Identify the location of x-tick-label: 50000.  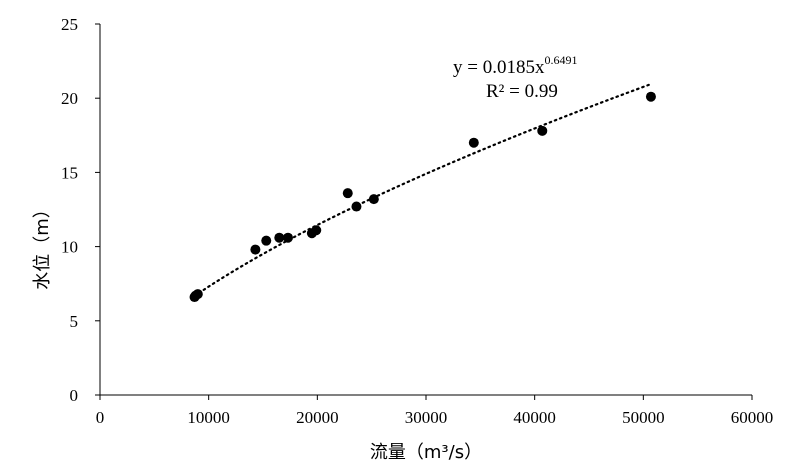
(643, 417).